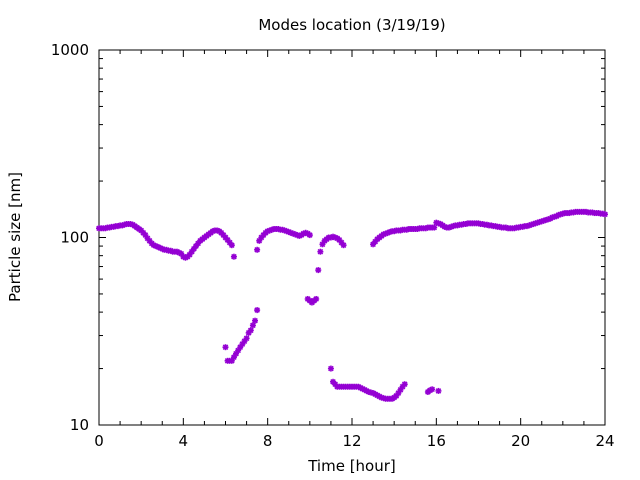 Image resolution: width=640 pixels, height=480 pixels. Describe the element at coordinates (351, 466) in the screenshot. I see `x-axis-label: Time [hour]` at that location.